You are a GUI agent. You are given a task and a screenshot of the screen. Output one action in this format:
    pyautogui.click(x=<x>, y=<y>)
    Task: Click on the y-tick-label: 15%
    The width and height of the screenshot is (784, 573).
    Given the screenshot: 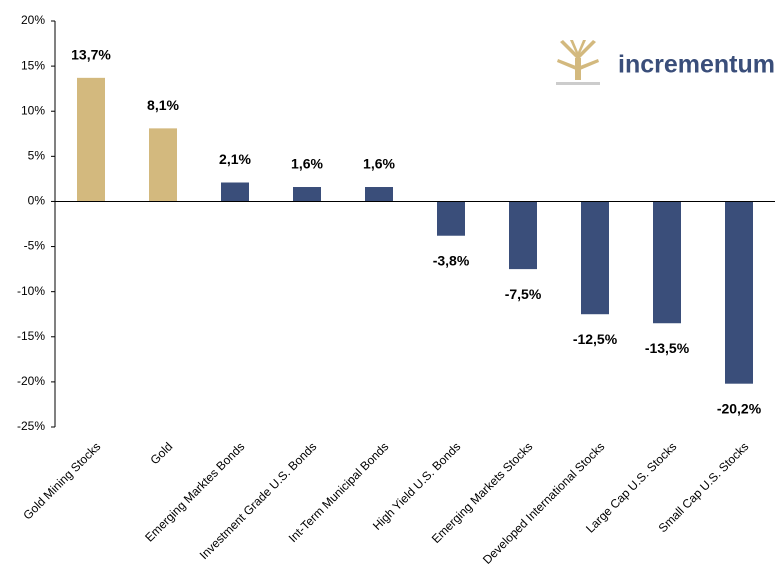 What is the action you would take?
    pyautogui.click(x=33, y=65)
    